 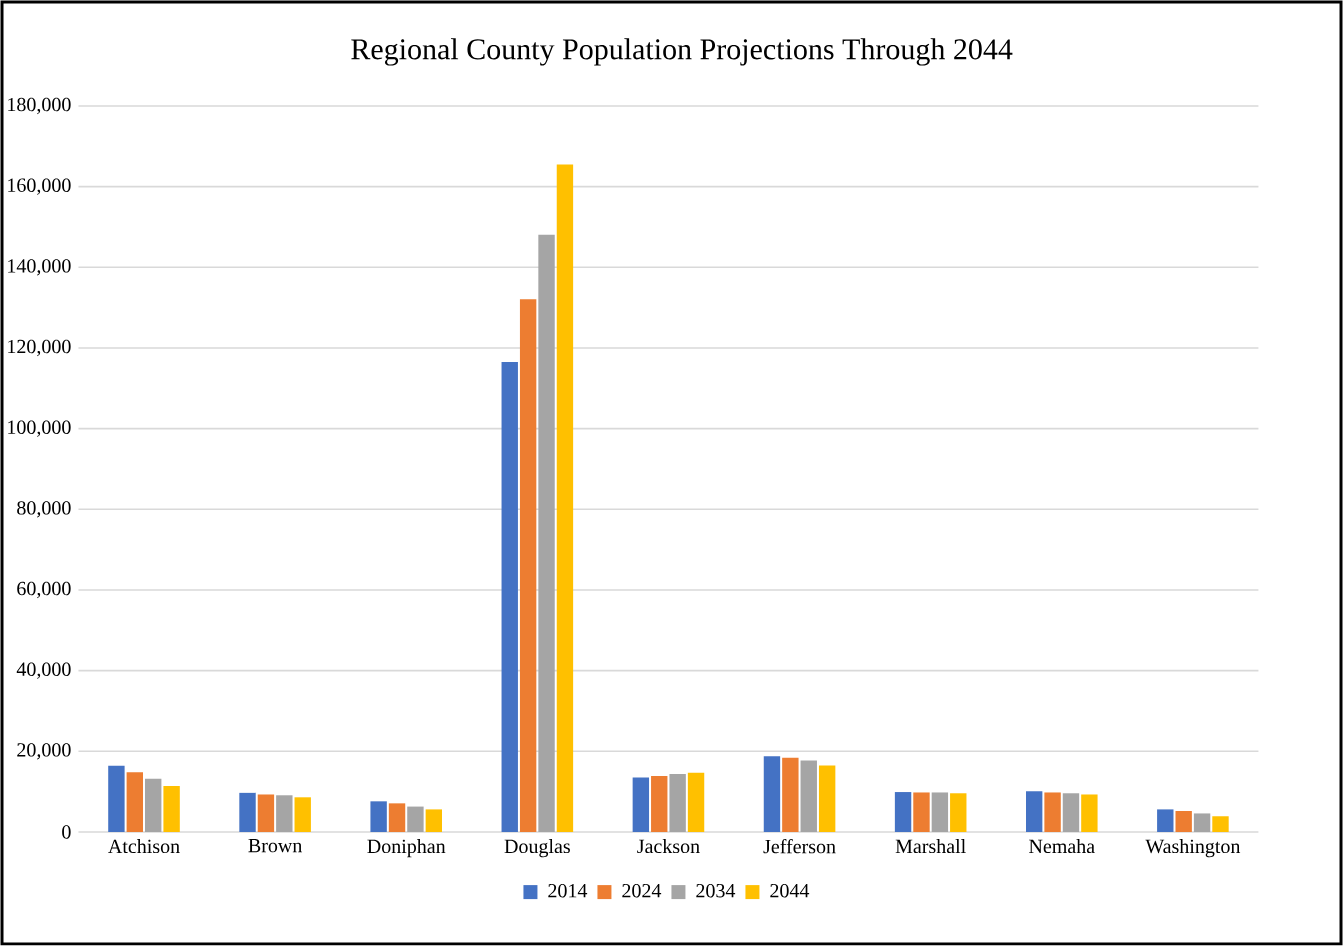 What do you see at coordinates (930, 846) in the screenshot?
I see `x-tick-label: Marshall` at bounding box center [930, 846].